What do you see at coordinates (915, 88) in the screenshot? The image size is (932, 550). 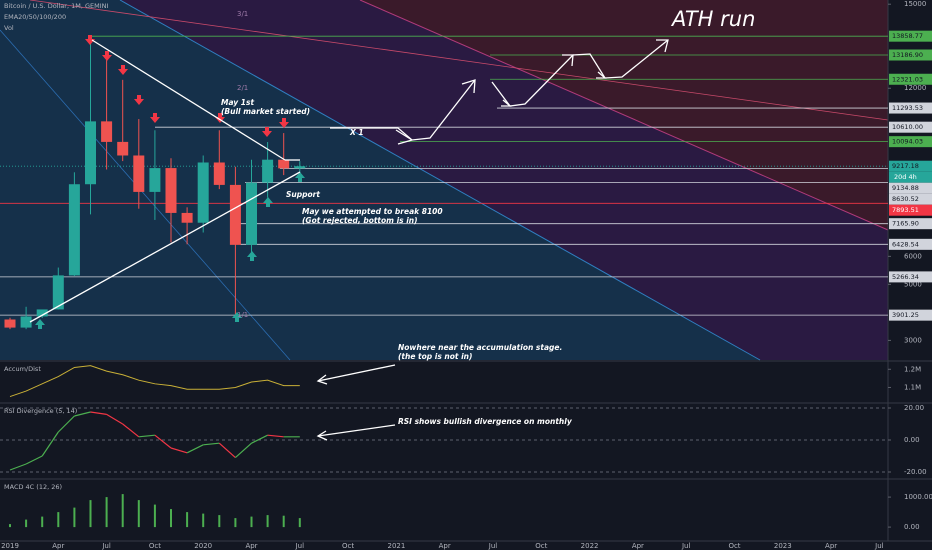 I see `y-tick-label: 12000` at bounding box center [915, 88].